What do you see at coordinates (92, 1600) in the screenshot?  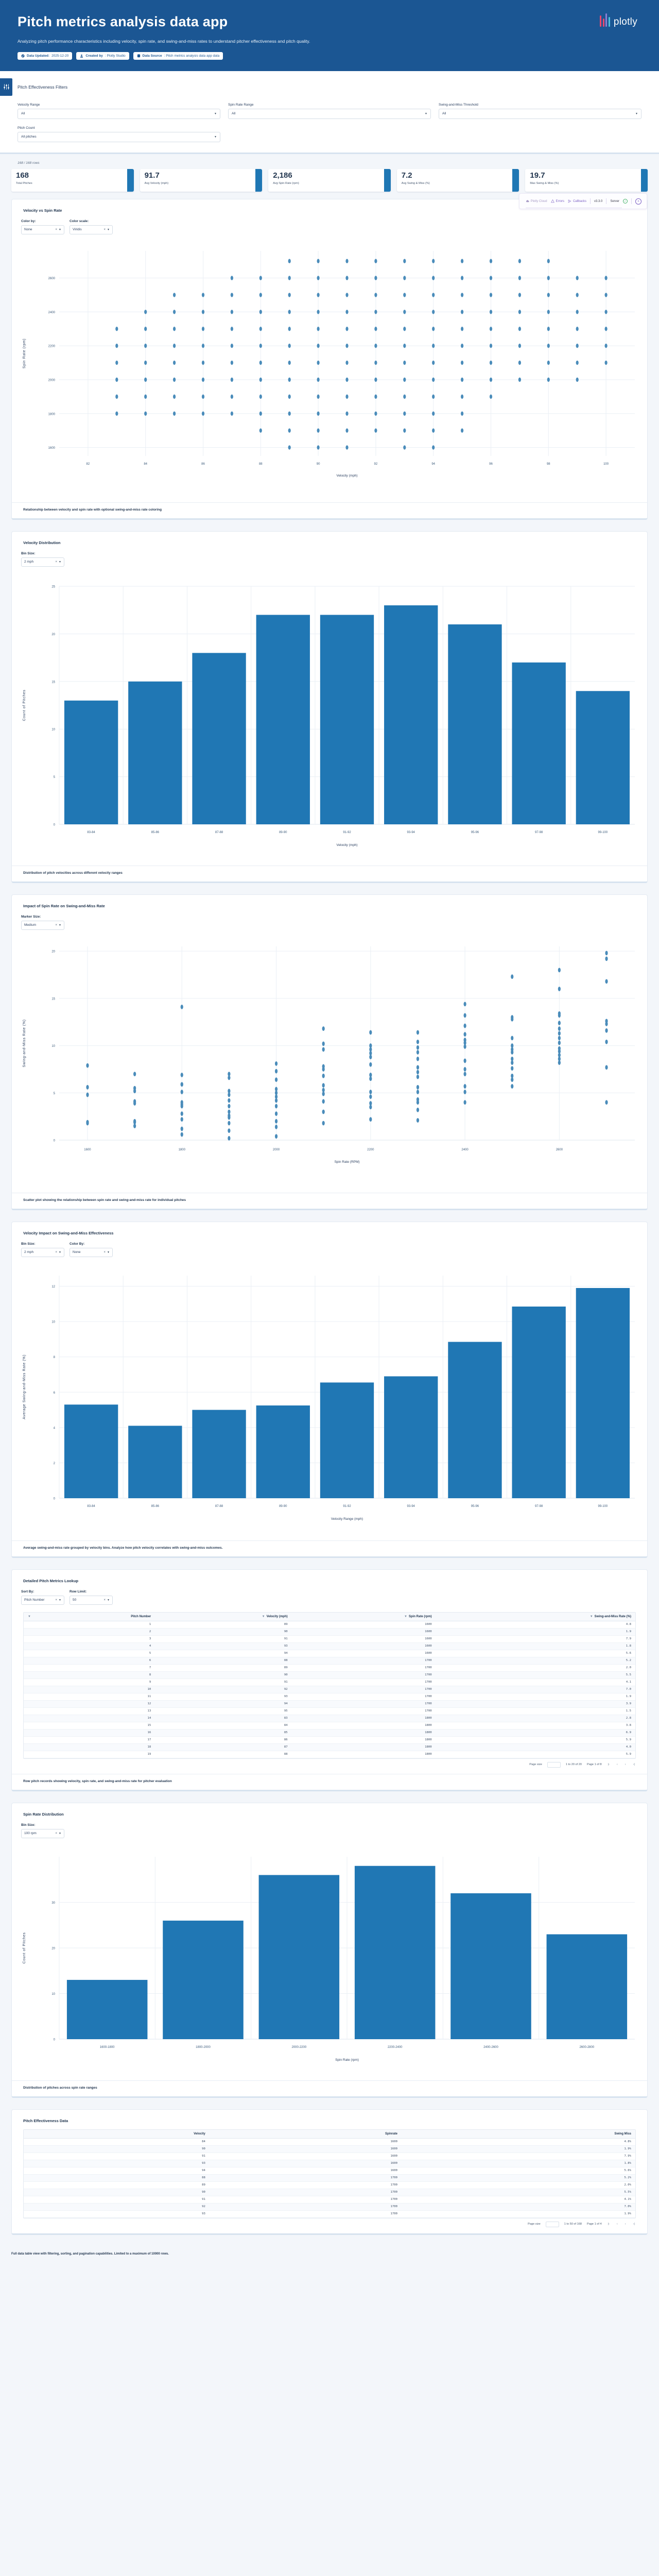 I see `row-limit-select: 50 × ▼` at bounding box center [92, 1600].